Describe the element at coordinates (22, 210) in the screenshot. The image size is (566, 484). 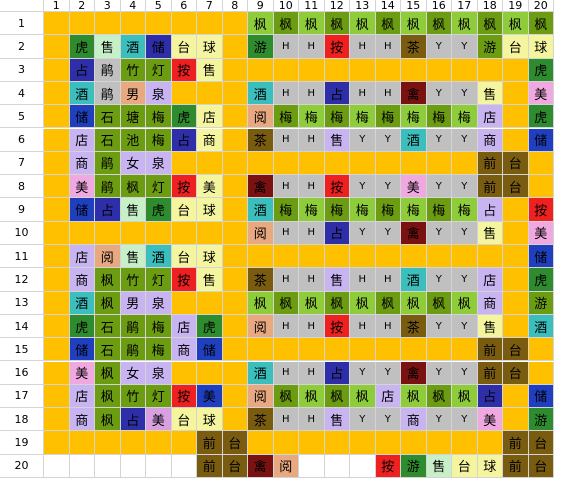
I see `row-header: 9` at that location.